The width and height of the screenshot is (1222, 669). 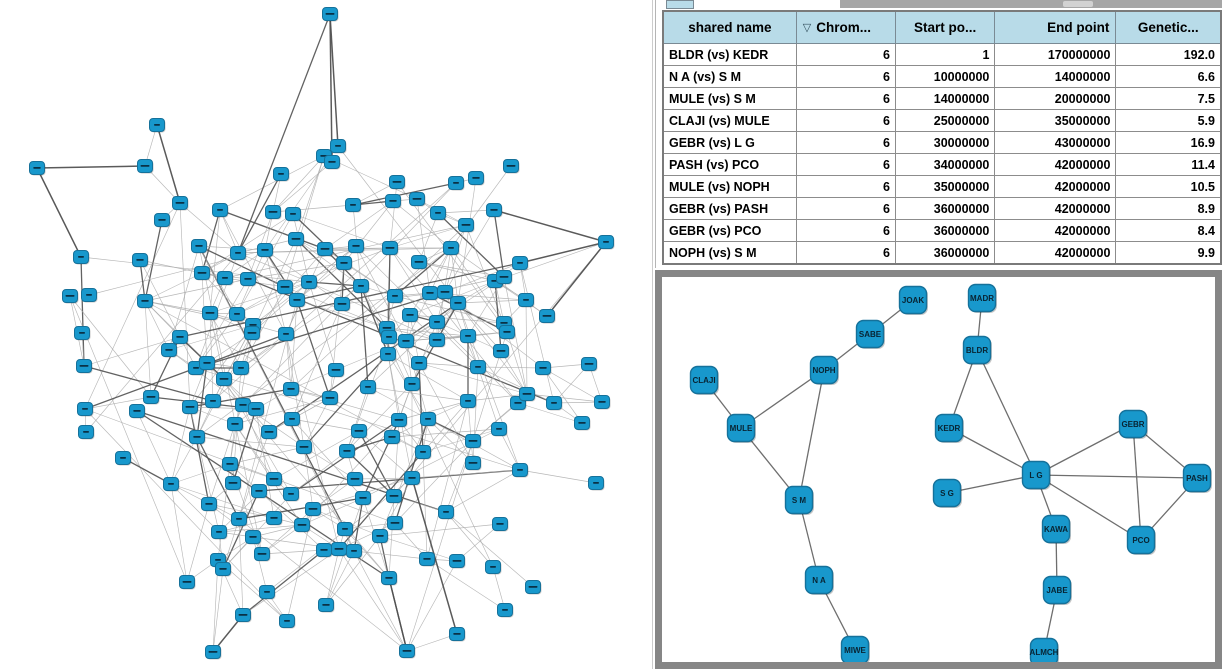 What do you see at coordinates (945, 54) in the screenshot?
I see `table-cell-start_point: 1` at bounding box center [945, 54].